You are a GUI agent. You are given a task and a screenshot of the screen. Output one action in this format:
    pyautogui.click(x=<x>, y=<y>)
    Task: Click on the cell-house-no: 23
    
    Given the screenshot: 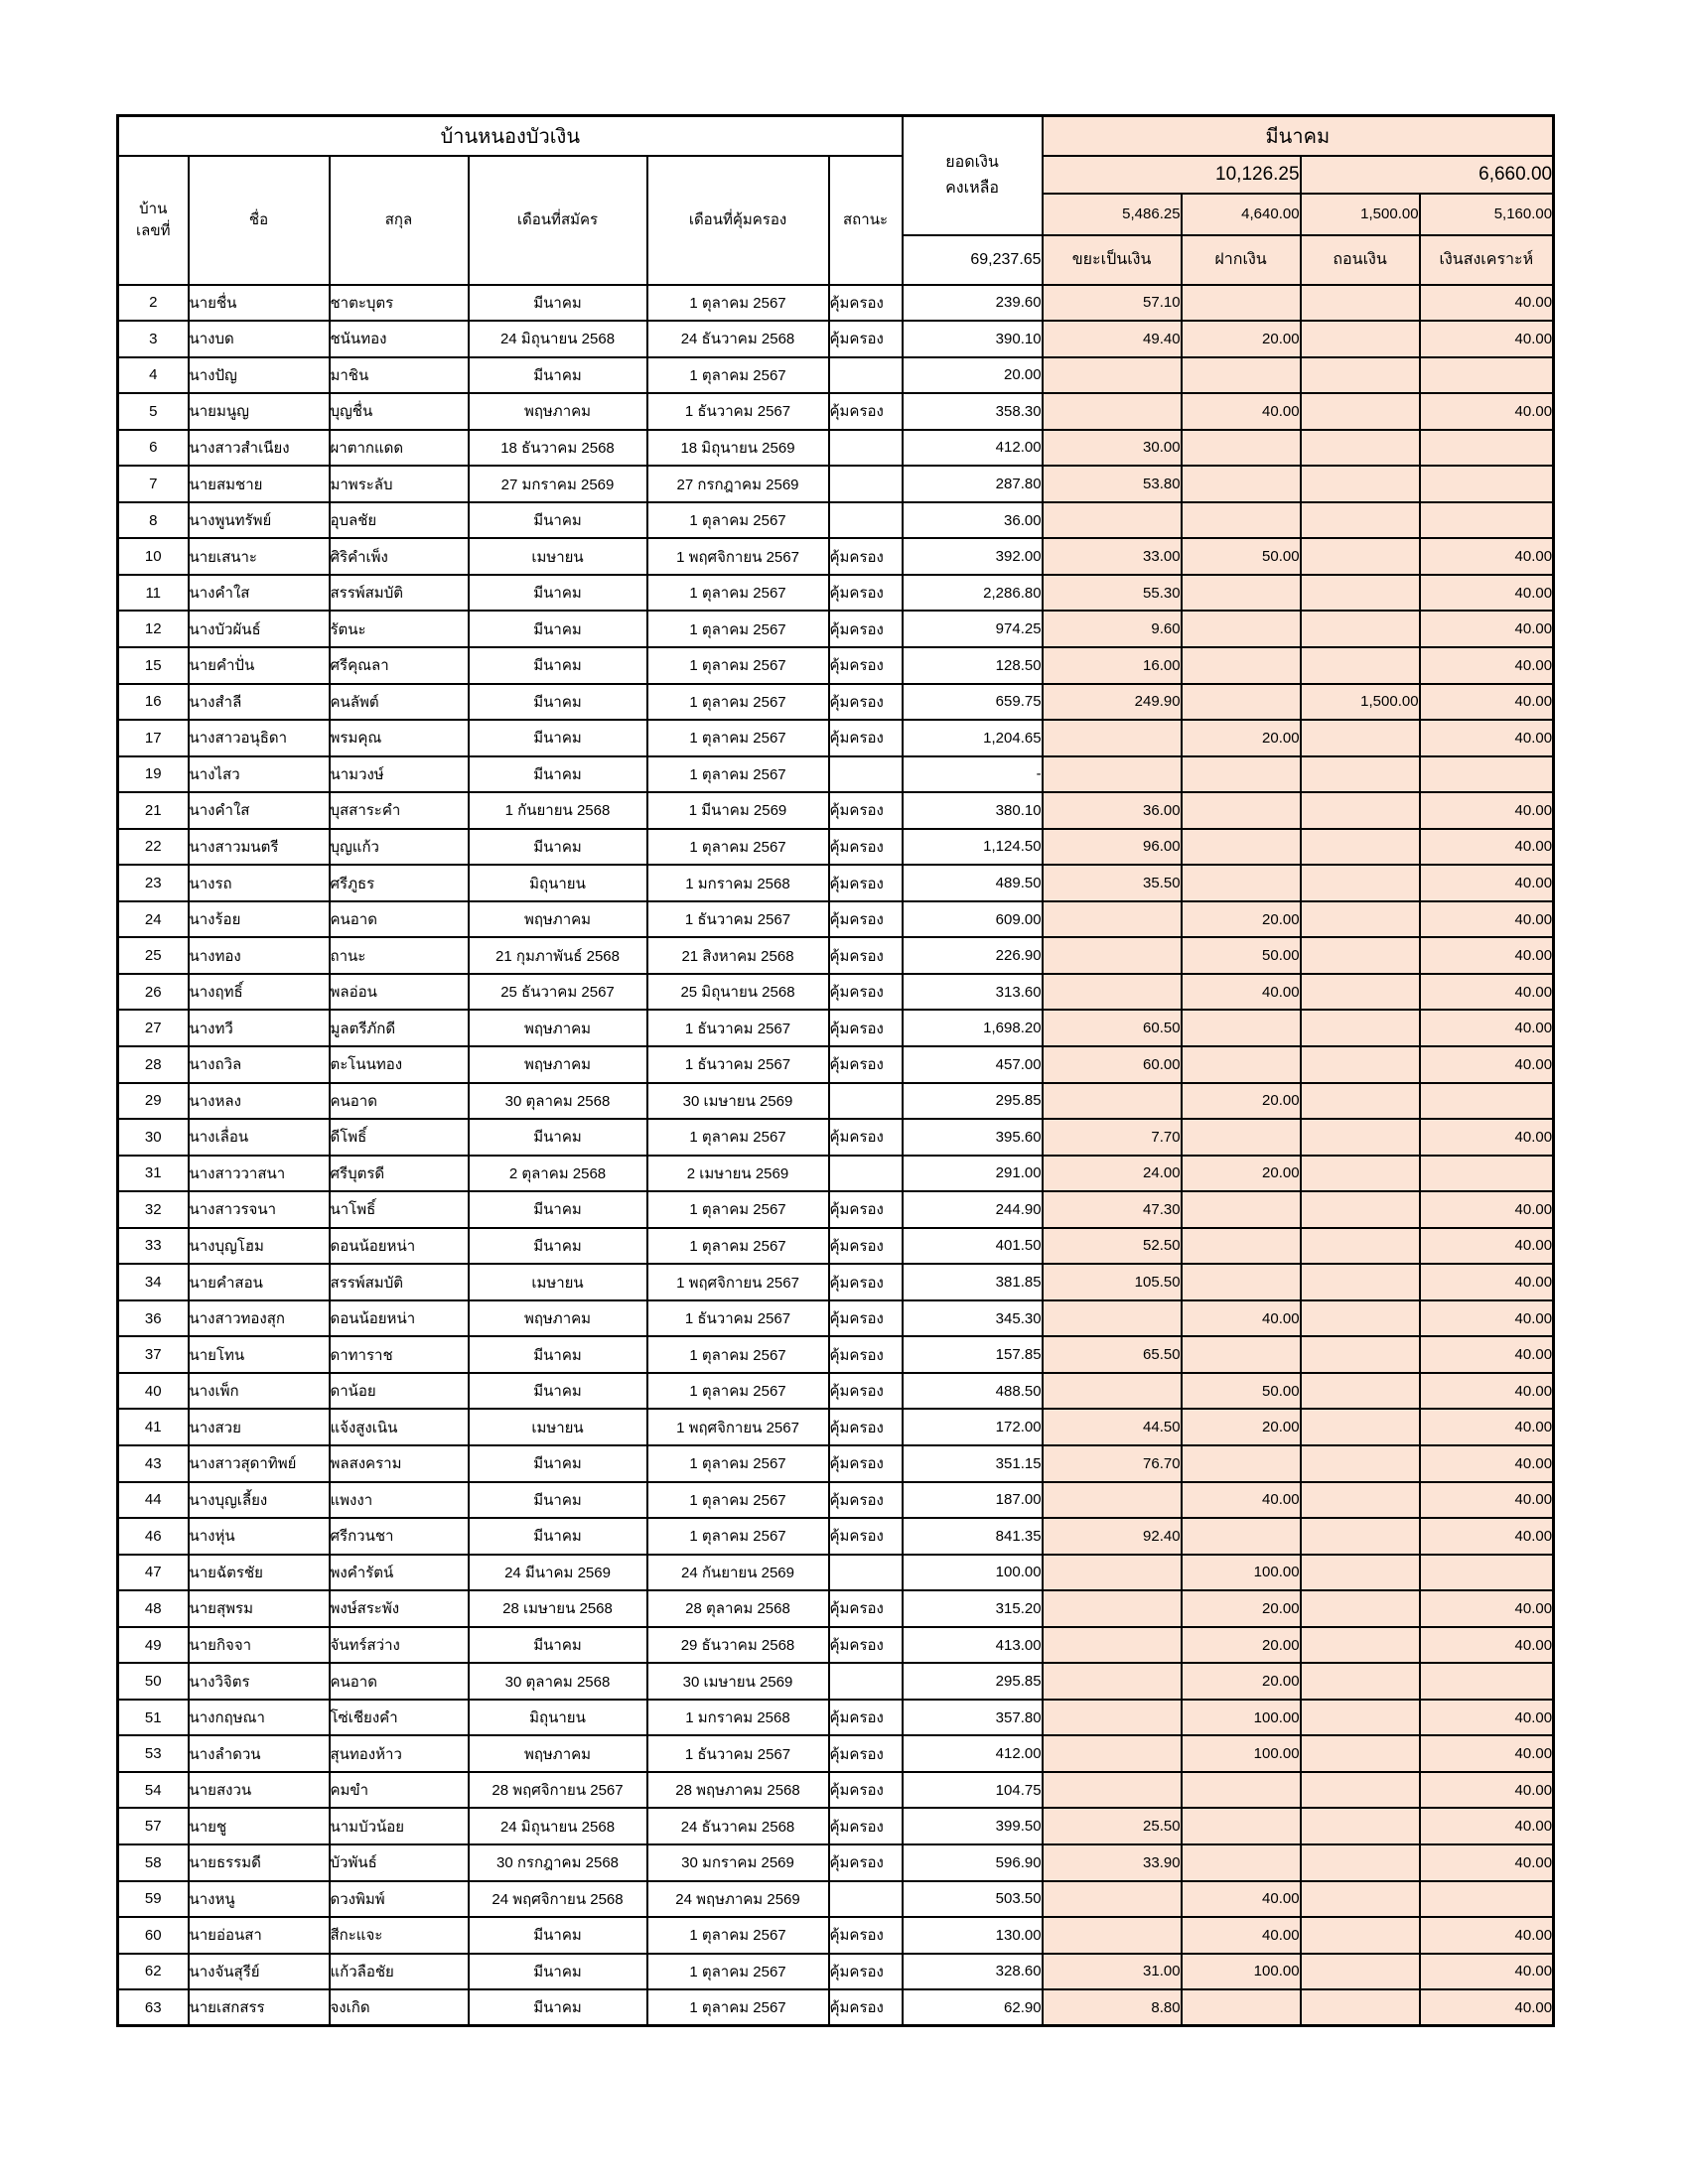 What is the action you would take?
    pyautogui.click(x=153, y=883)
    